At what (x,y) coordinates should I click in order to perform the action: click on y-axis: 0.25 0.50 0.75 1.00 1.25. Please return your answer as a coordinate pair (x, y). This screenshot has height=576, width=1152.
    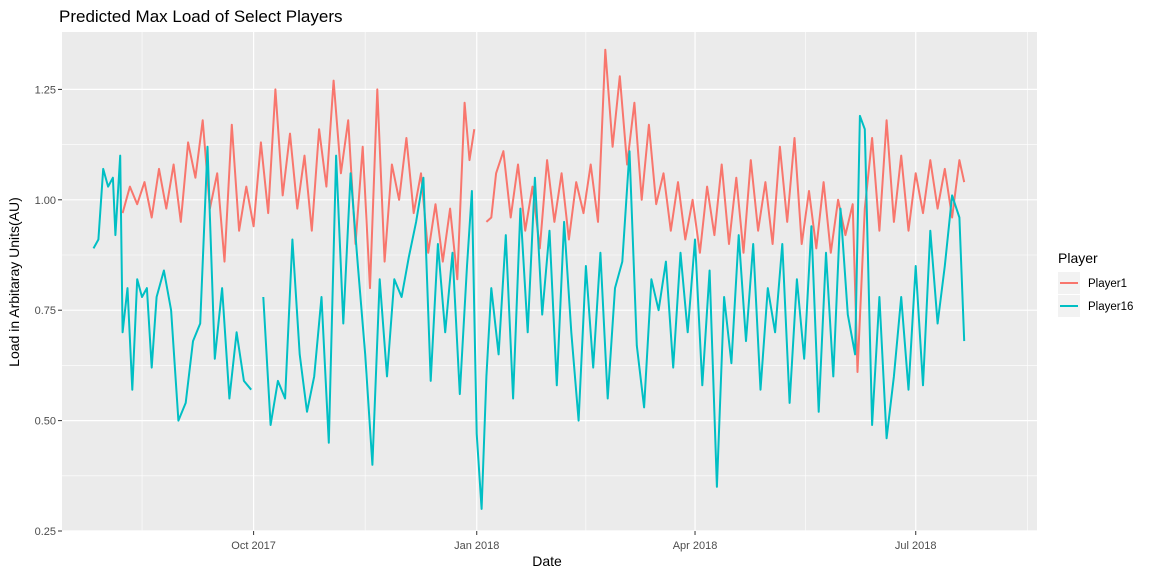
    Looking at the image, I should click on (48, 311).